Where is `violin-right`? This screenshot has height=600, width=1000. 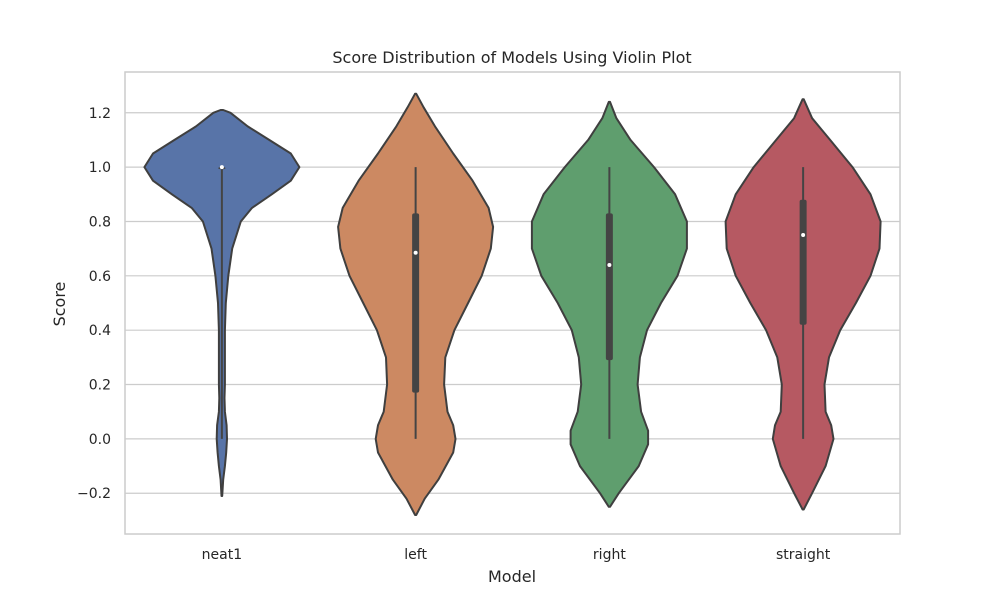
violin-right is located at coordinates (609, 304).